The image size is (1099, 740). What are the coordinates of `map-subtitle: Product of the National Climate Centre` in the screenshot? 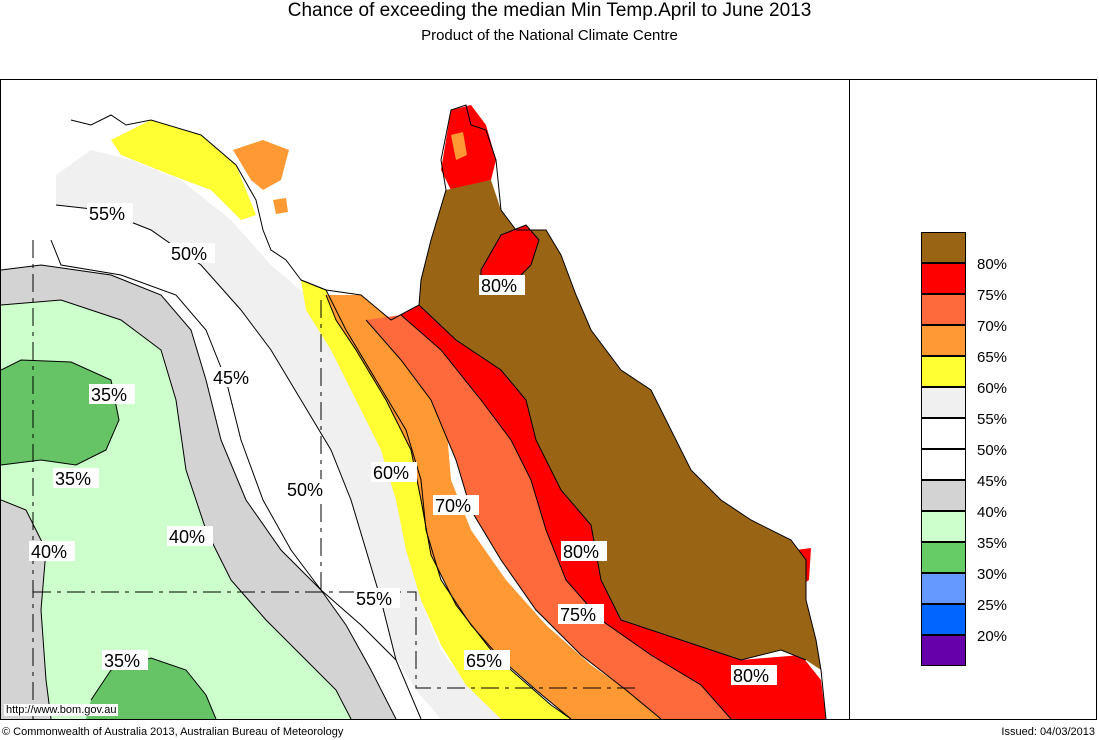 It's located at (549, 35).